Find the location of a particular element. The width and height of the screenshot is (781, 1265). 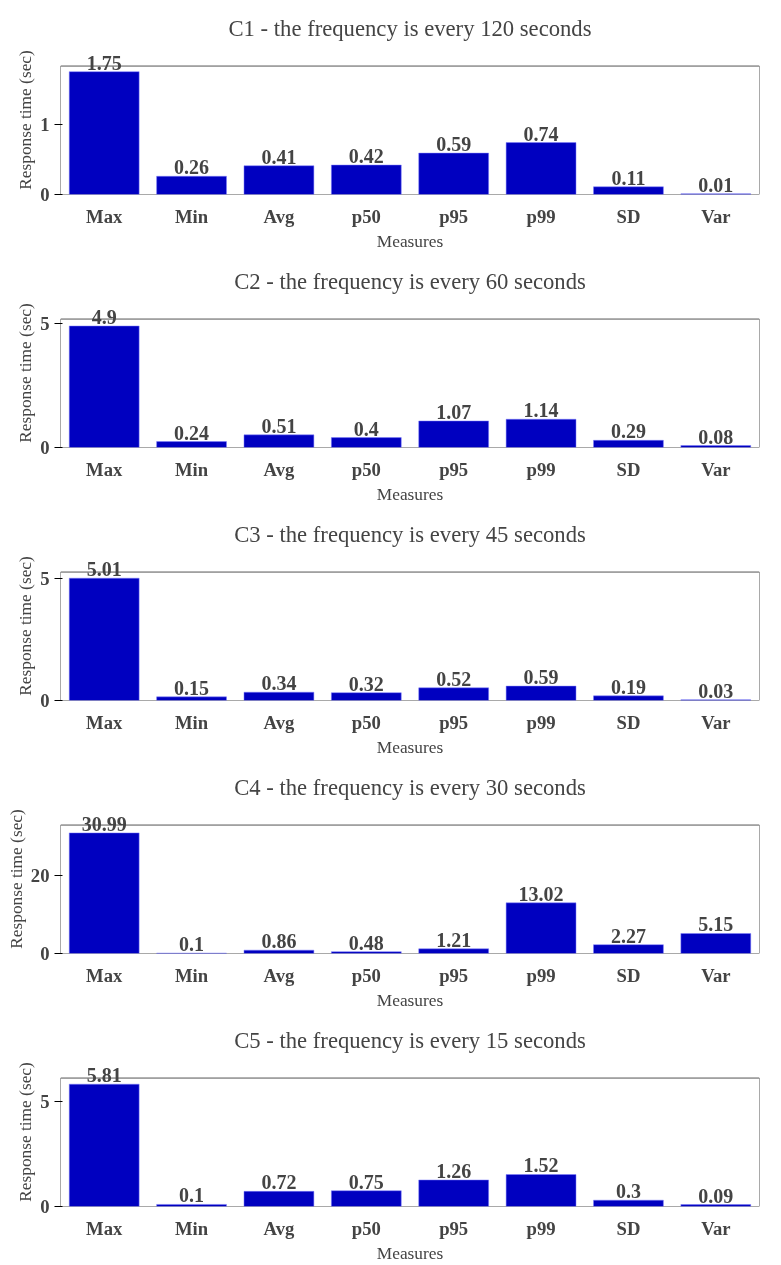

data-label: 1.07 is located at coordinates (454, 411).